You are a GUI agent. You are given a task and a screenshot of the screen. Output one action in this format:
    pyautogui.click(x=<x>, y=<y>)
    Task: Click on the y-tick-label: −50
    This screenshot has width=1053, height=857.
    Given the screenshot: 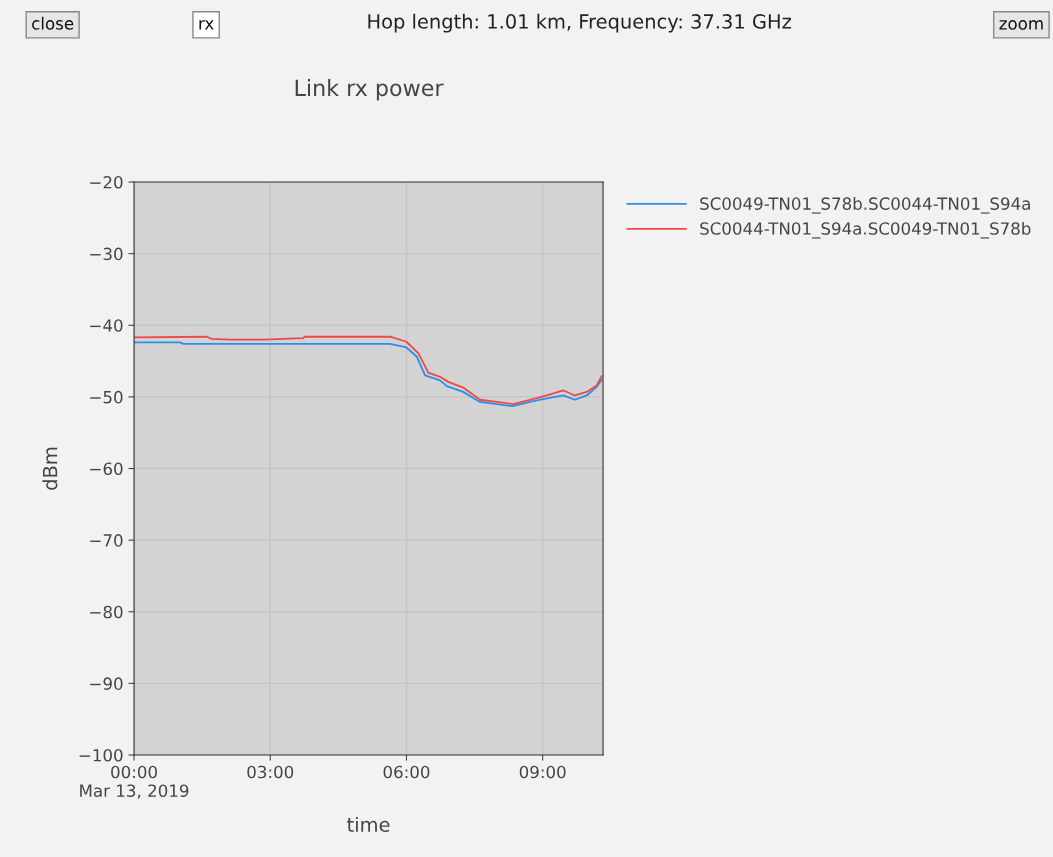 What is the action you would take?
    pyautogui.click(x=106, y=397)
    